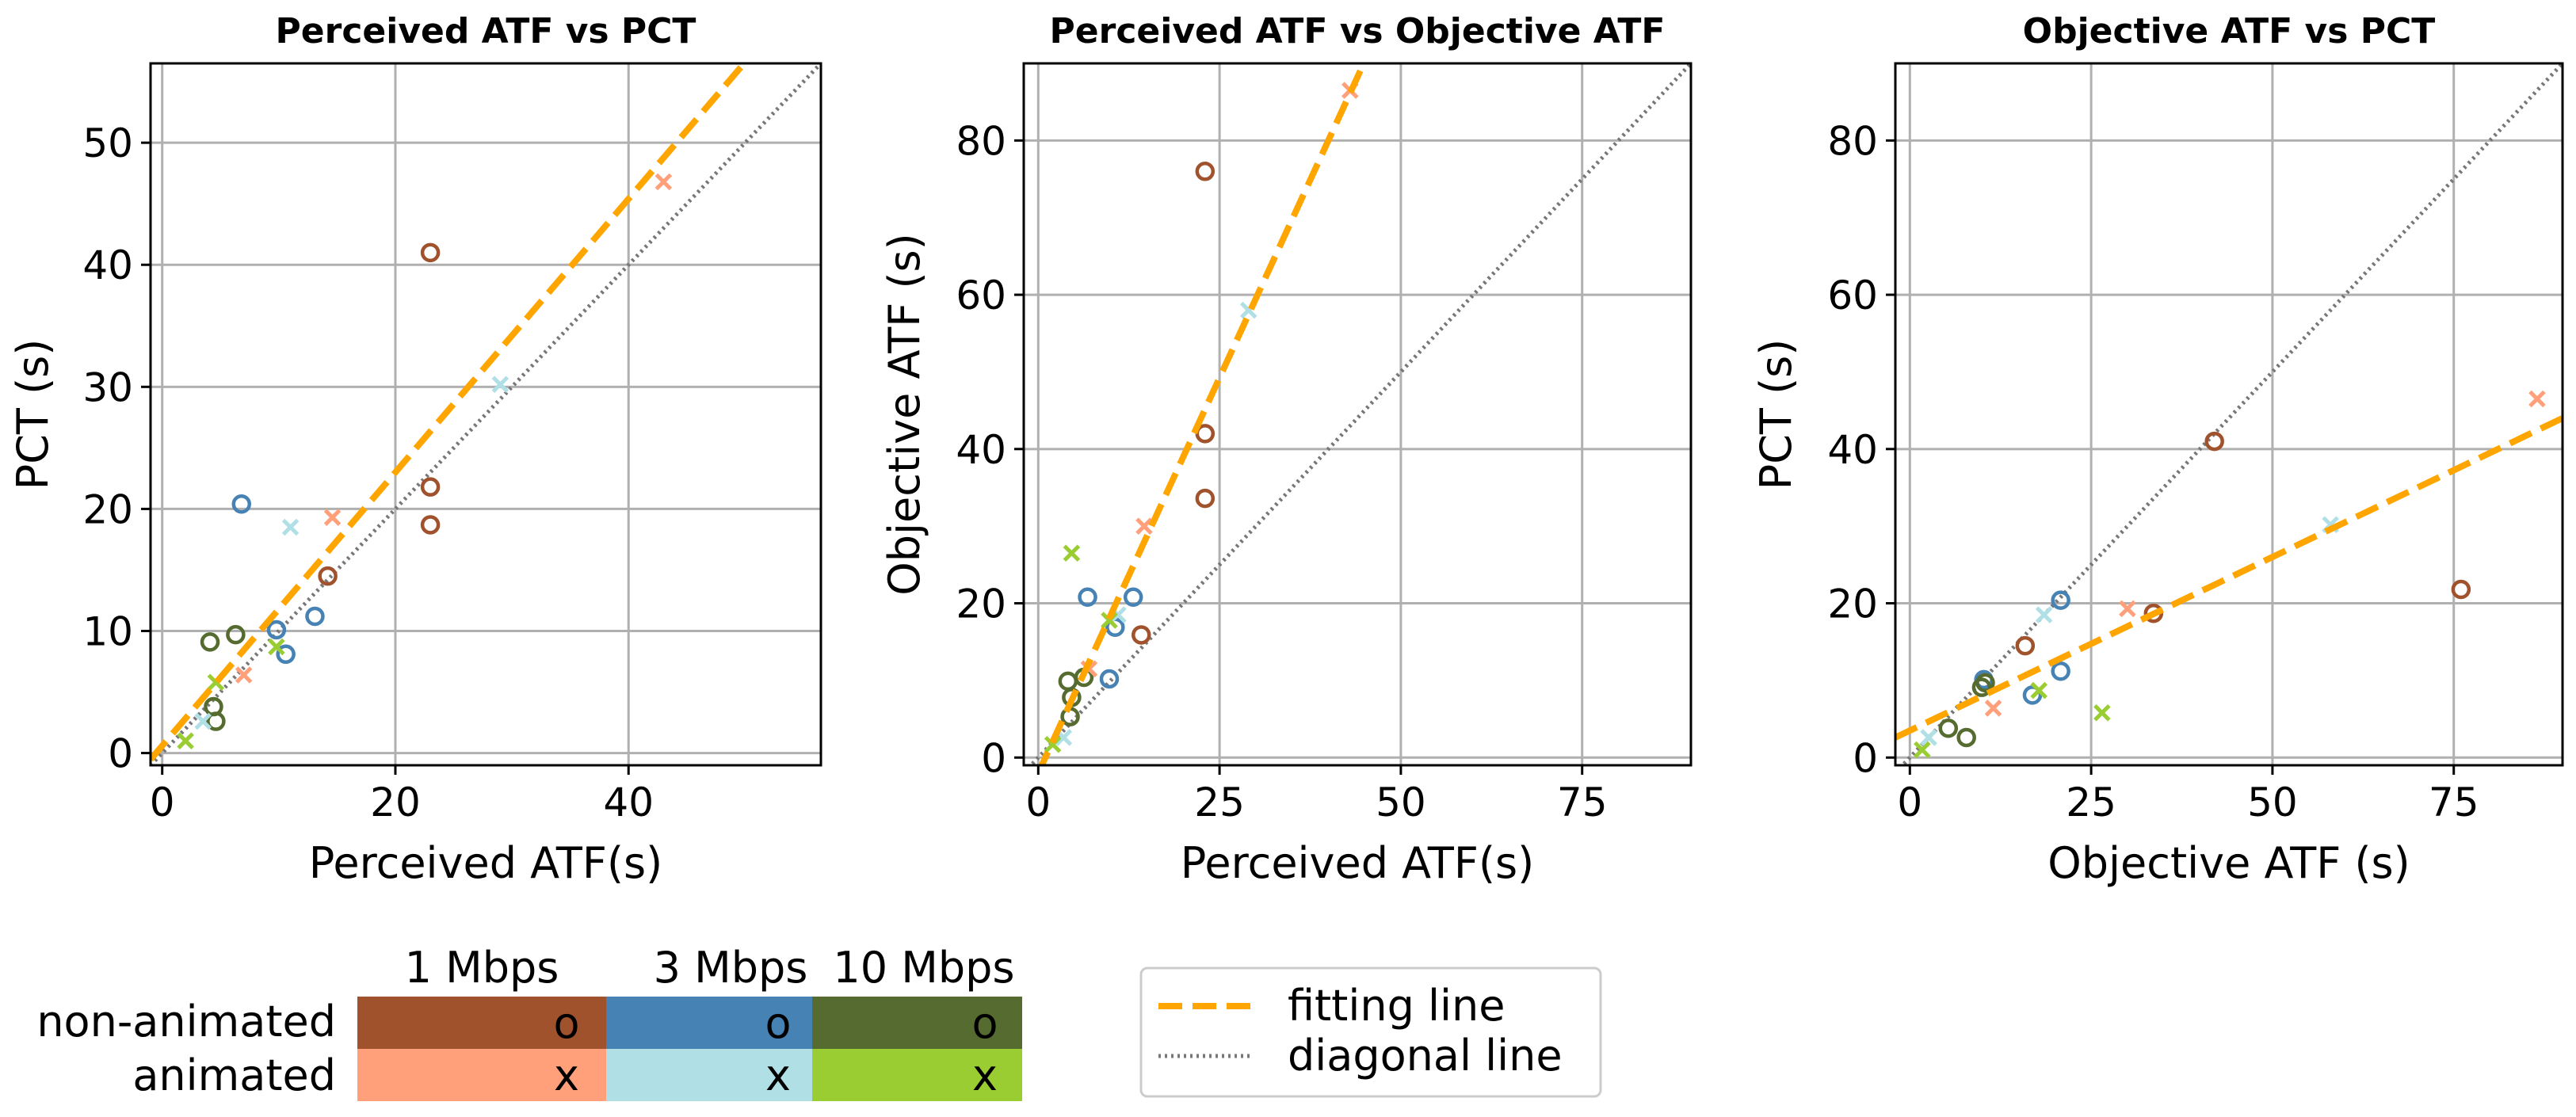 This screenshot has height=1117, width=2576. Describe the element at coordinates (1201, 417) in the screenshot. I see `chart-2-points` at that location.